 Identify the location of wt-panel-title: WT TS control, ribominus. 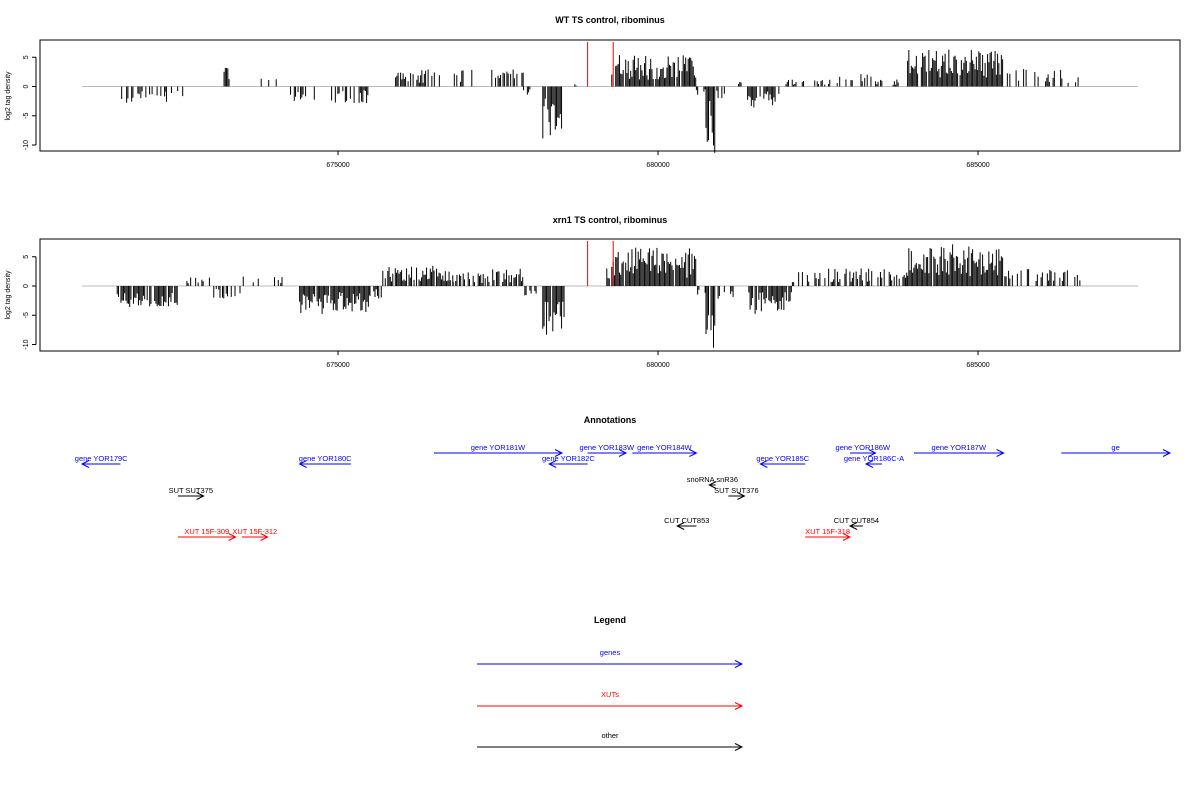
(610, 20).